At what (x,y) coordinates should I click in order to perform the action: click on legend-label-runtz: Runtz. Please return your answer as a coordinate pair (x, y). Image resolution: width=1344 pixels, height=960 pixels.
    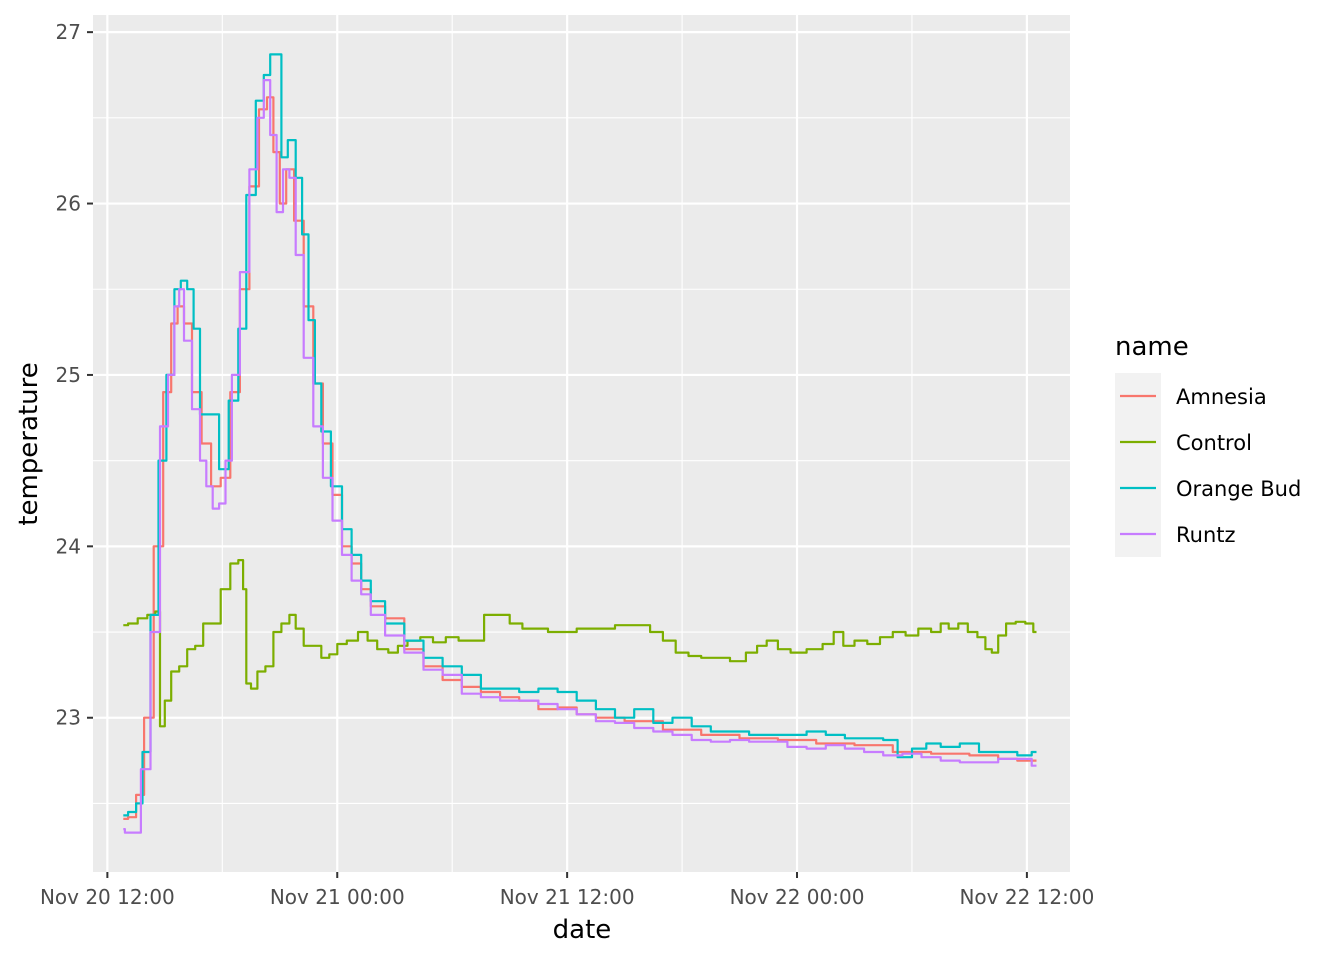
    Looking at the image, I should click on (1206, 535).